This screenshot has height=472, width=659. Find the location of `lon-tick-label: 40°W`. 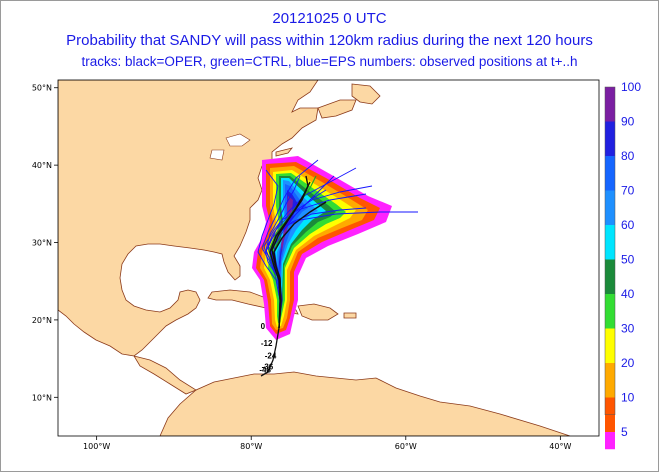

lon-tick-label: 40°W is located at coordinates (560, 446).